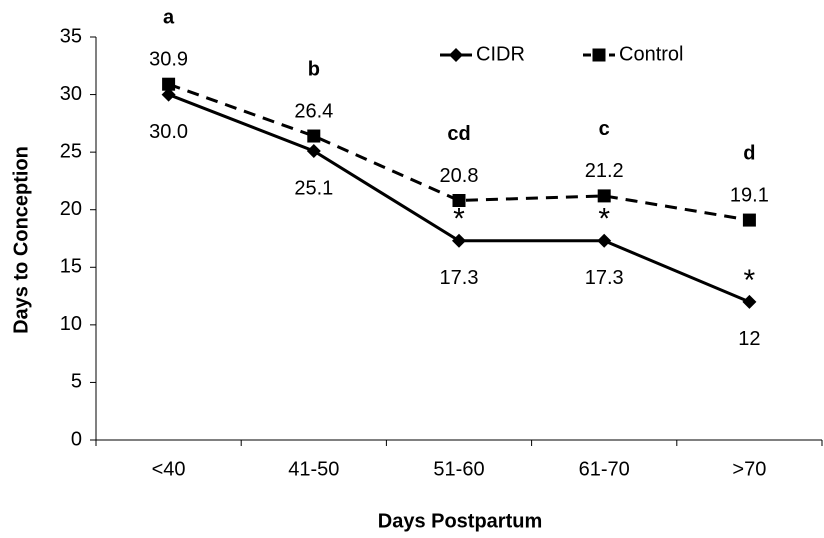 The height and width of the screenshot is (538, 824). Describe the element at coordinates (604, 469) in the screenshot. I see `x-tick-label: 61-70` at that location.